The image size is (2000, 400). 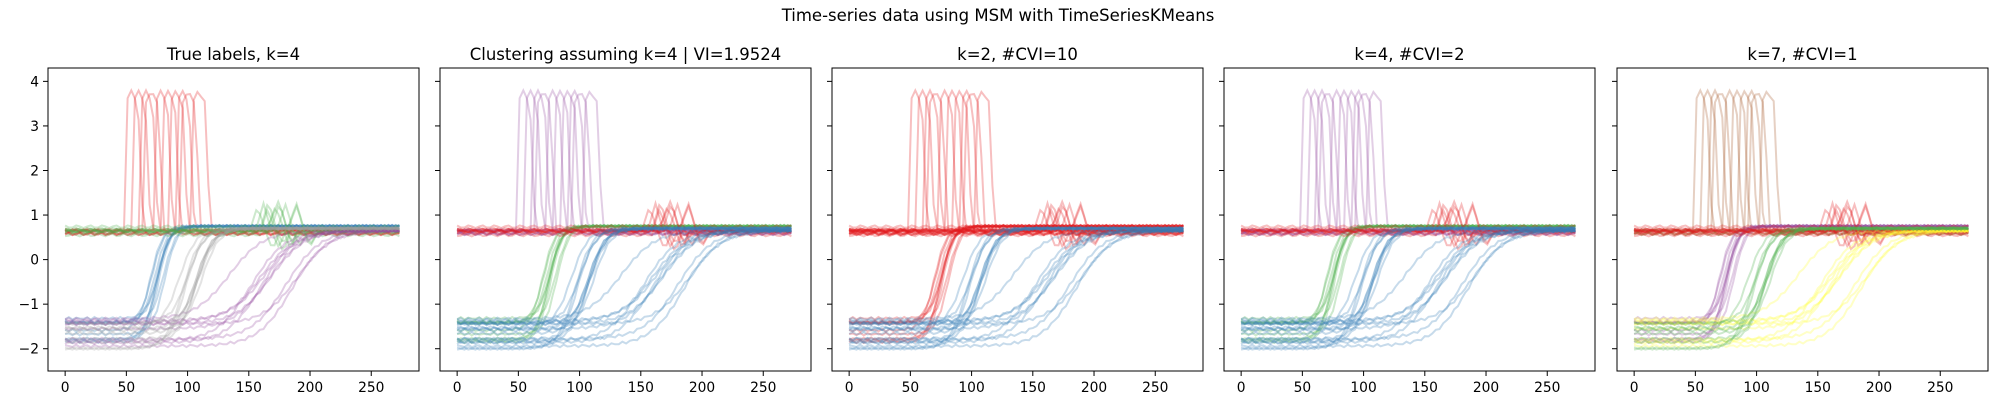 What do you see at coordinates (1155, 388) in the screenshot?
I see `x-tick-label: 250` at bounding box center [1155, 388].